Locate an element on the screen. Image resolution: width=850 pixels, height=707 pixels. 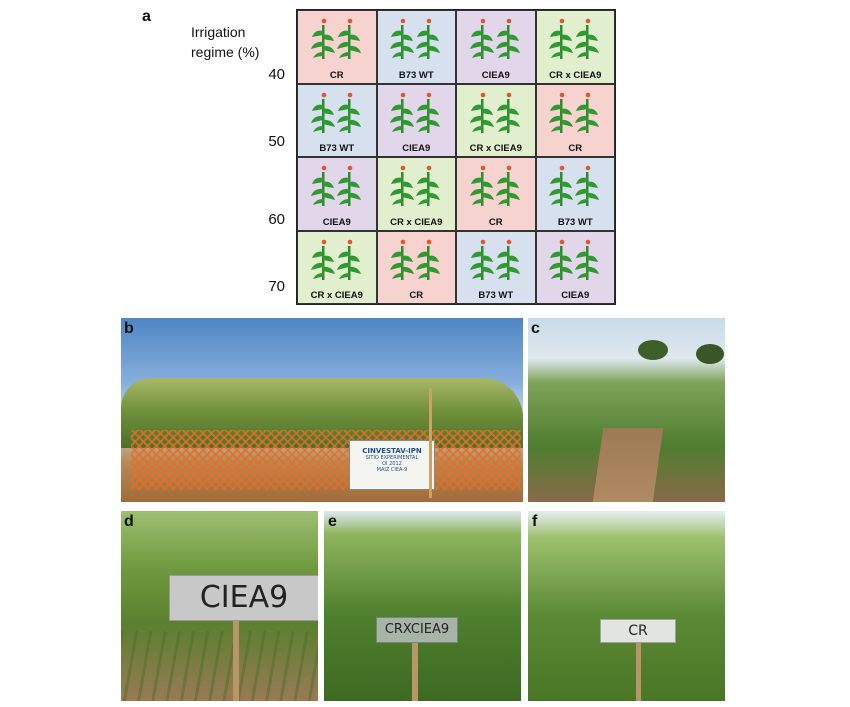
field-sign-line2: SITIO EXPERIMENTAL is located at coordinates (392, 458).